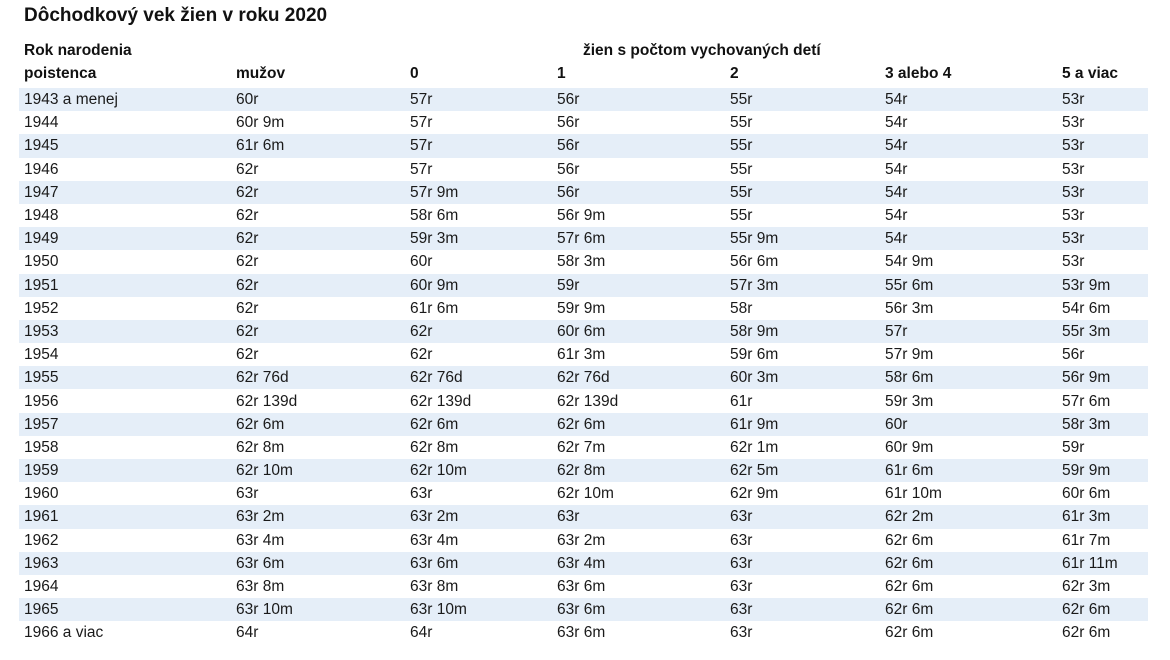  What do you see at coordinates (478, 378) in the screenshot?
I see `retirement-age-cell: 62r 76d` at bounding box center [478, 378].